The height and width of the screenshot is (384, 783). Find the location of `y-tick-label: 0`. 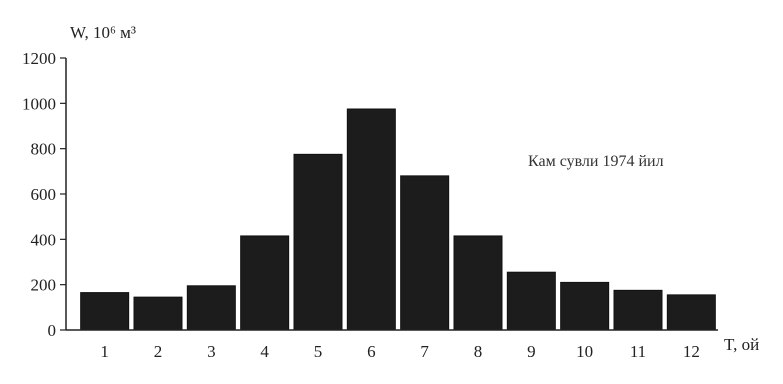

y-tick-label: 0 is located at coordinates (52, 330).